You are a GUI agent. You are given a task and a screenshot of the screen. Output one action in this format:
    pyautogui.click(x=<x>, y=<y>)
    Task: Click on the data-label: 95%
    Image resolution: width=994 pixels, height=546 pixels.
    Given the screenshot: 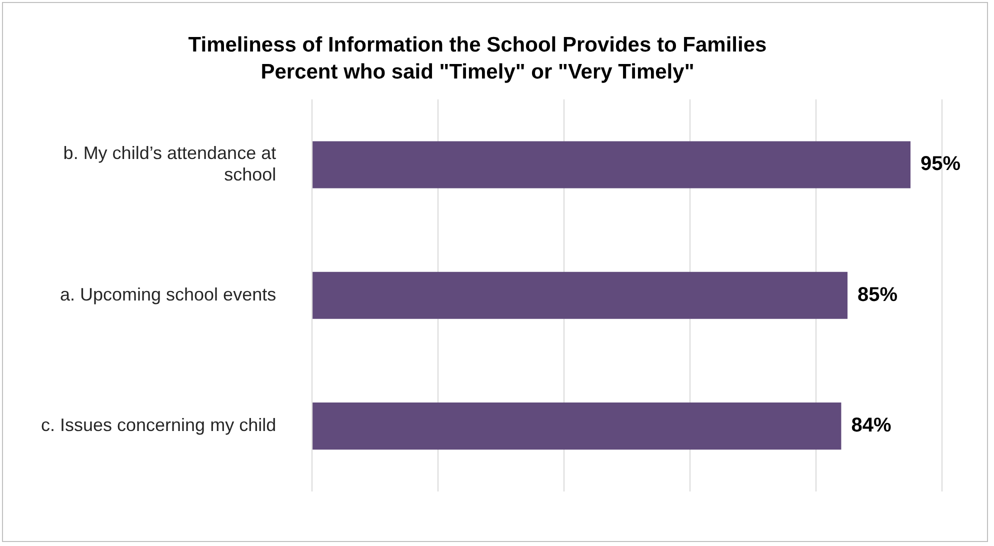 What is the action you would take?
    pyautogui.click(x=940, y=164)
    